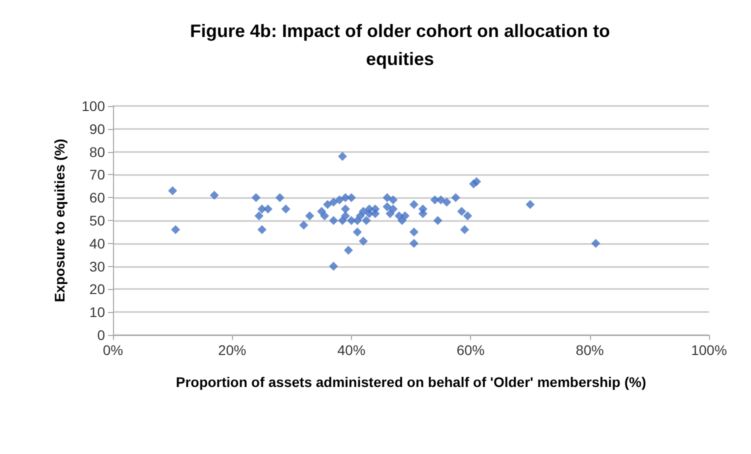 The image size is (751, 454). I want to click on y-tick-label: 0, so click(101, 335).